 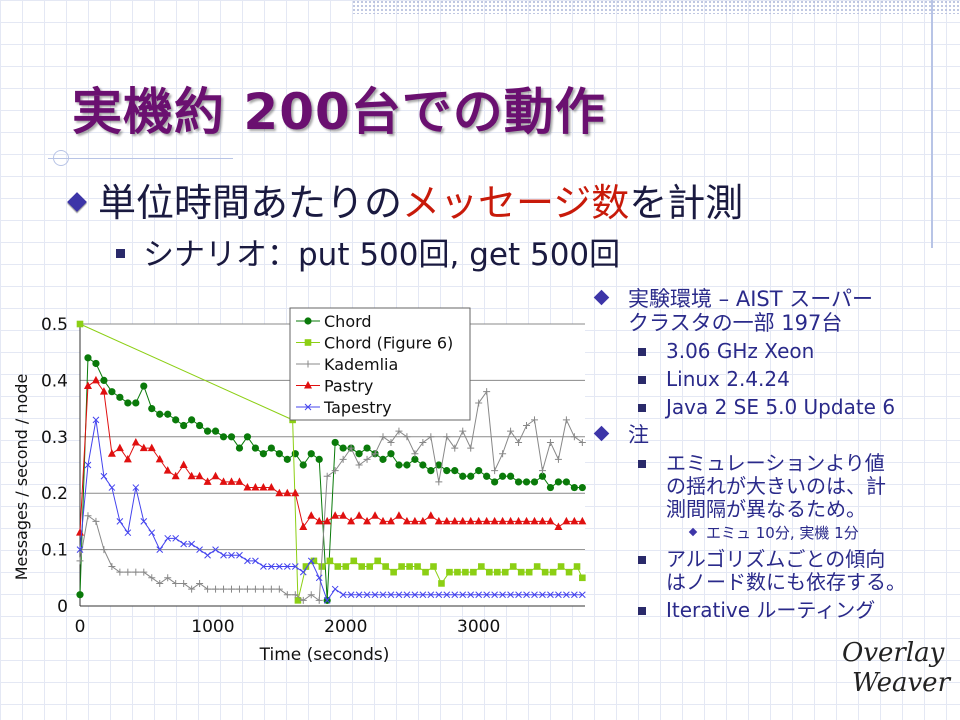 What do you see at coordinates (786, 582) in the screenshot?
I see `note2-line-2: はノード数にも依存する。` at bounding box center [786, 582].